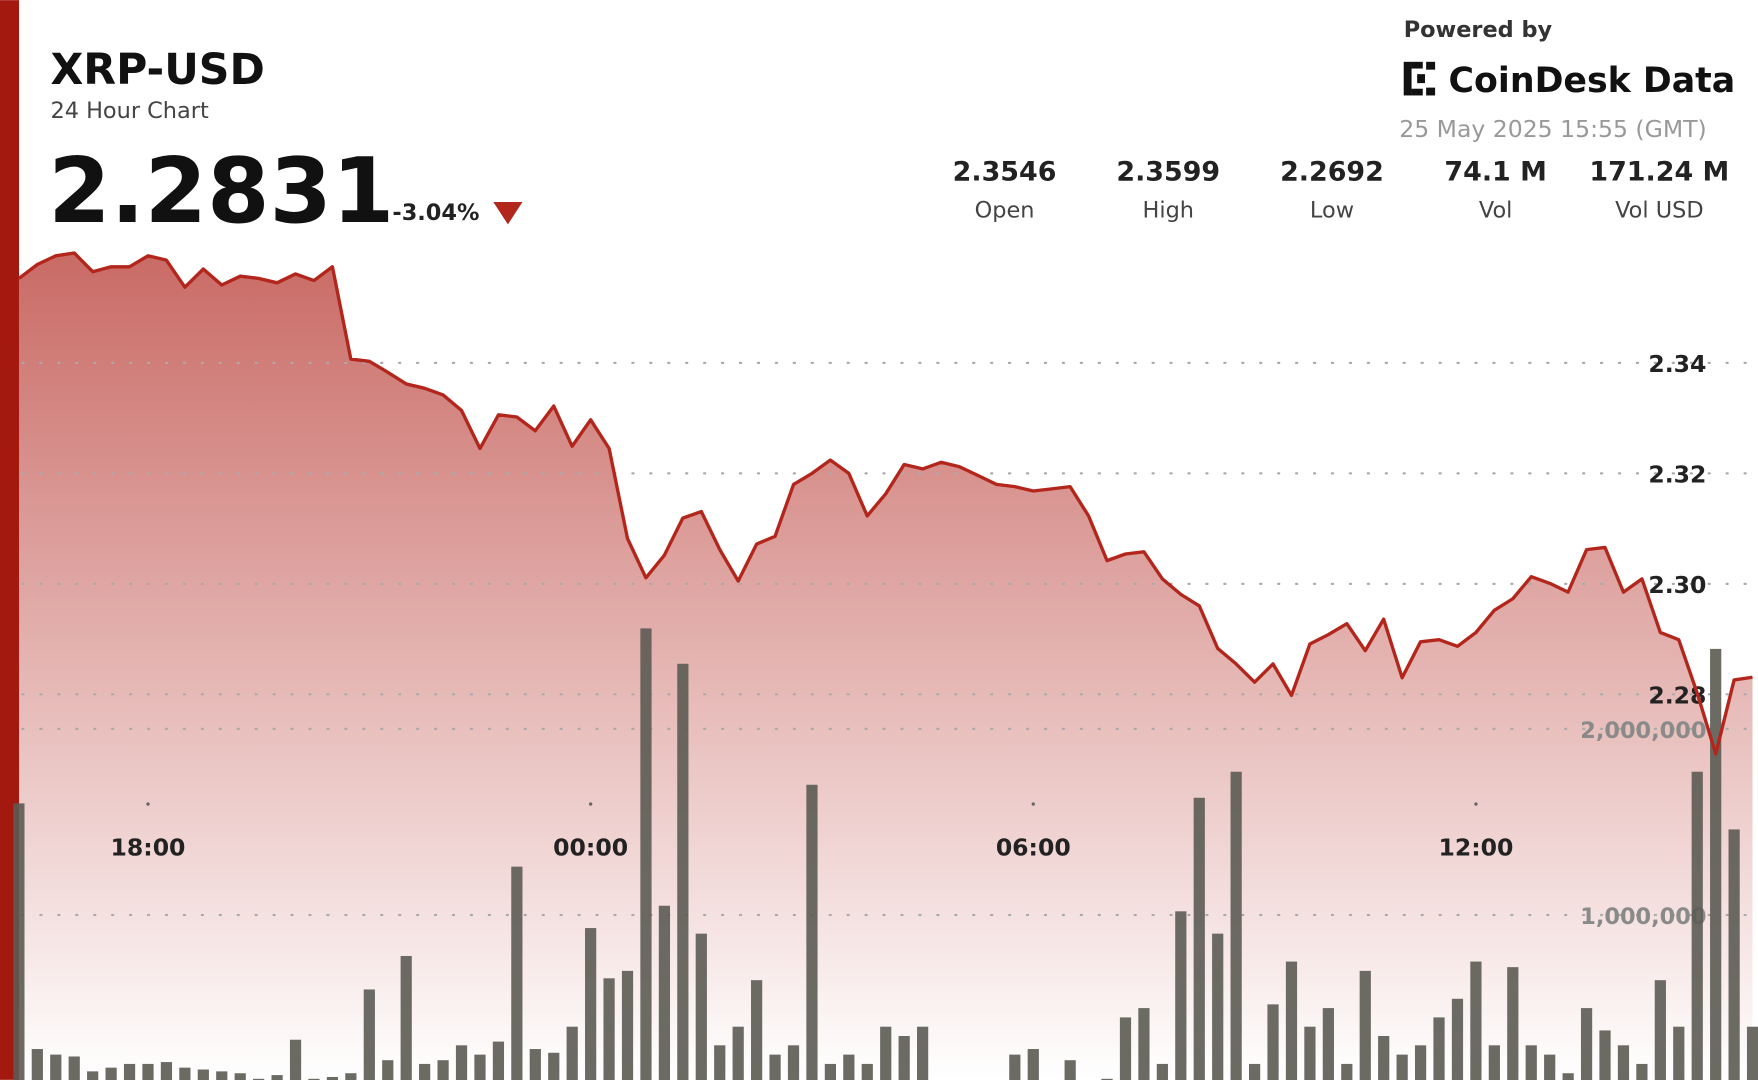 This screenshot has height=1080, width=1758. I want to click on price: 2.2831, so click(221, 192).